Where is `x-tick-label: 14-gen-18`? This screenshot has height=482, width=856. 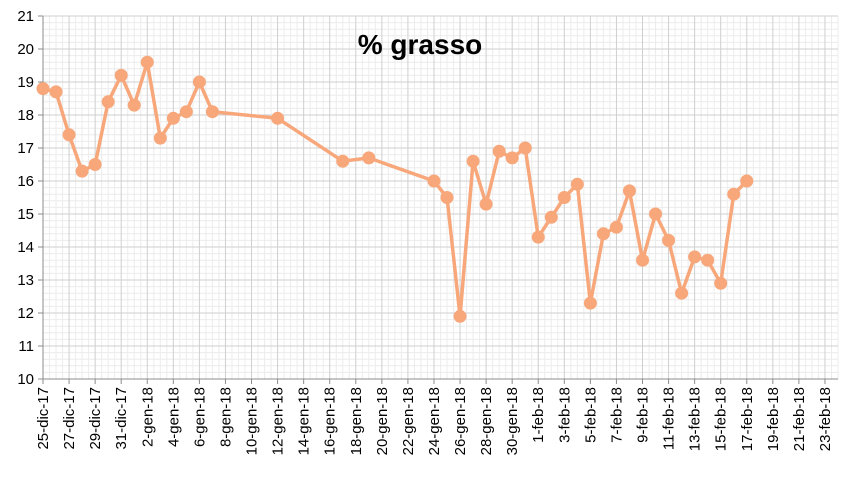 x-tick-label: 14-gen-18 is located at coordinates (304, 421).